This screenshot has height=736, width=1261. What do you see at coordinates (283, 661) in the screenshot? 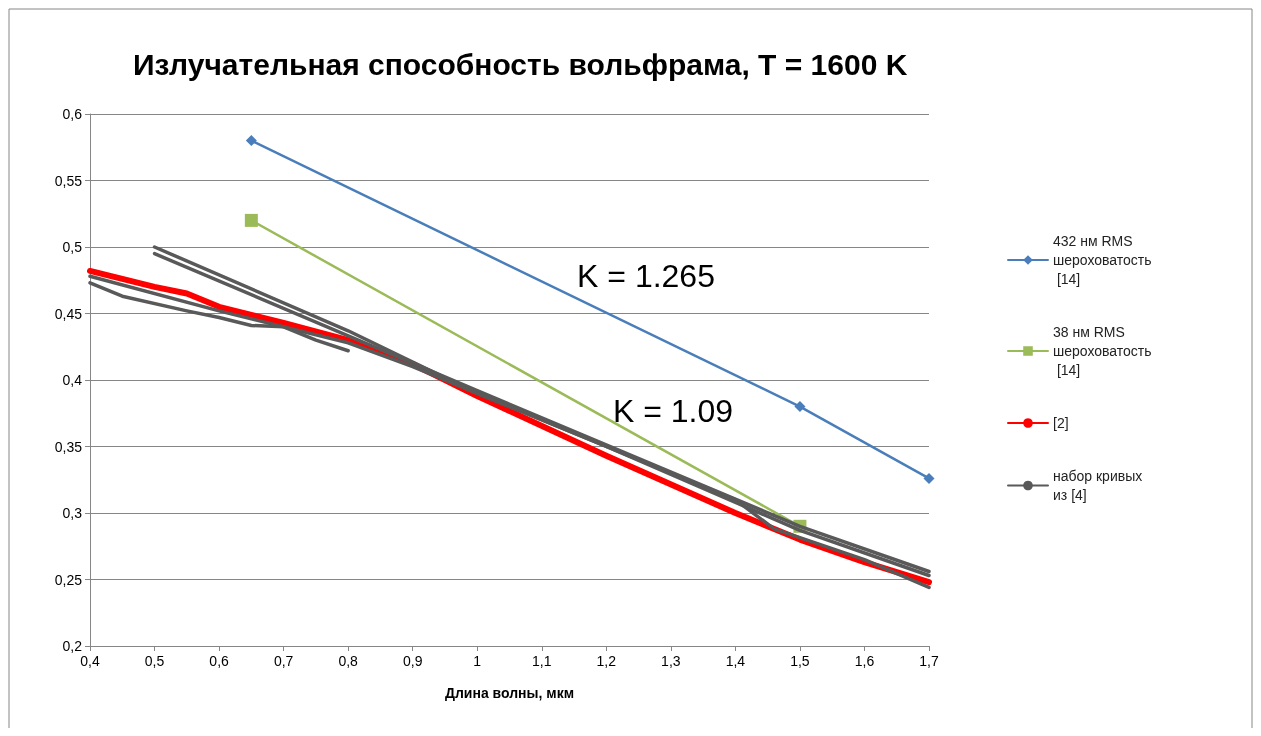
I see `x-tick-label: 0,7` at bounding box center [283, 661].